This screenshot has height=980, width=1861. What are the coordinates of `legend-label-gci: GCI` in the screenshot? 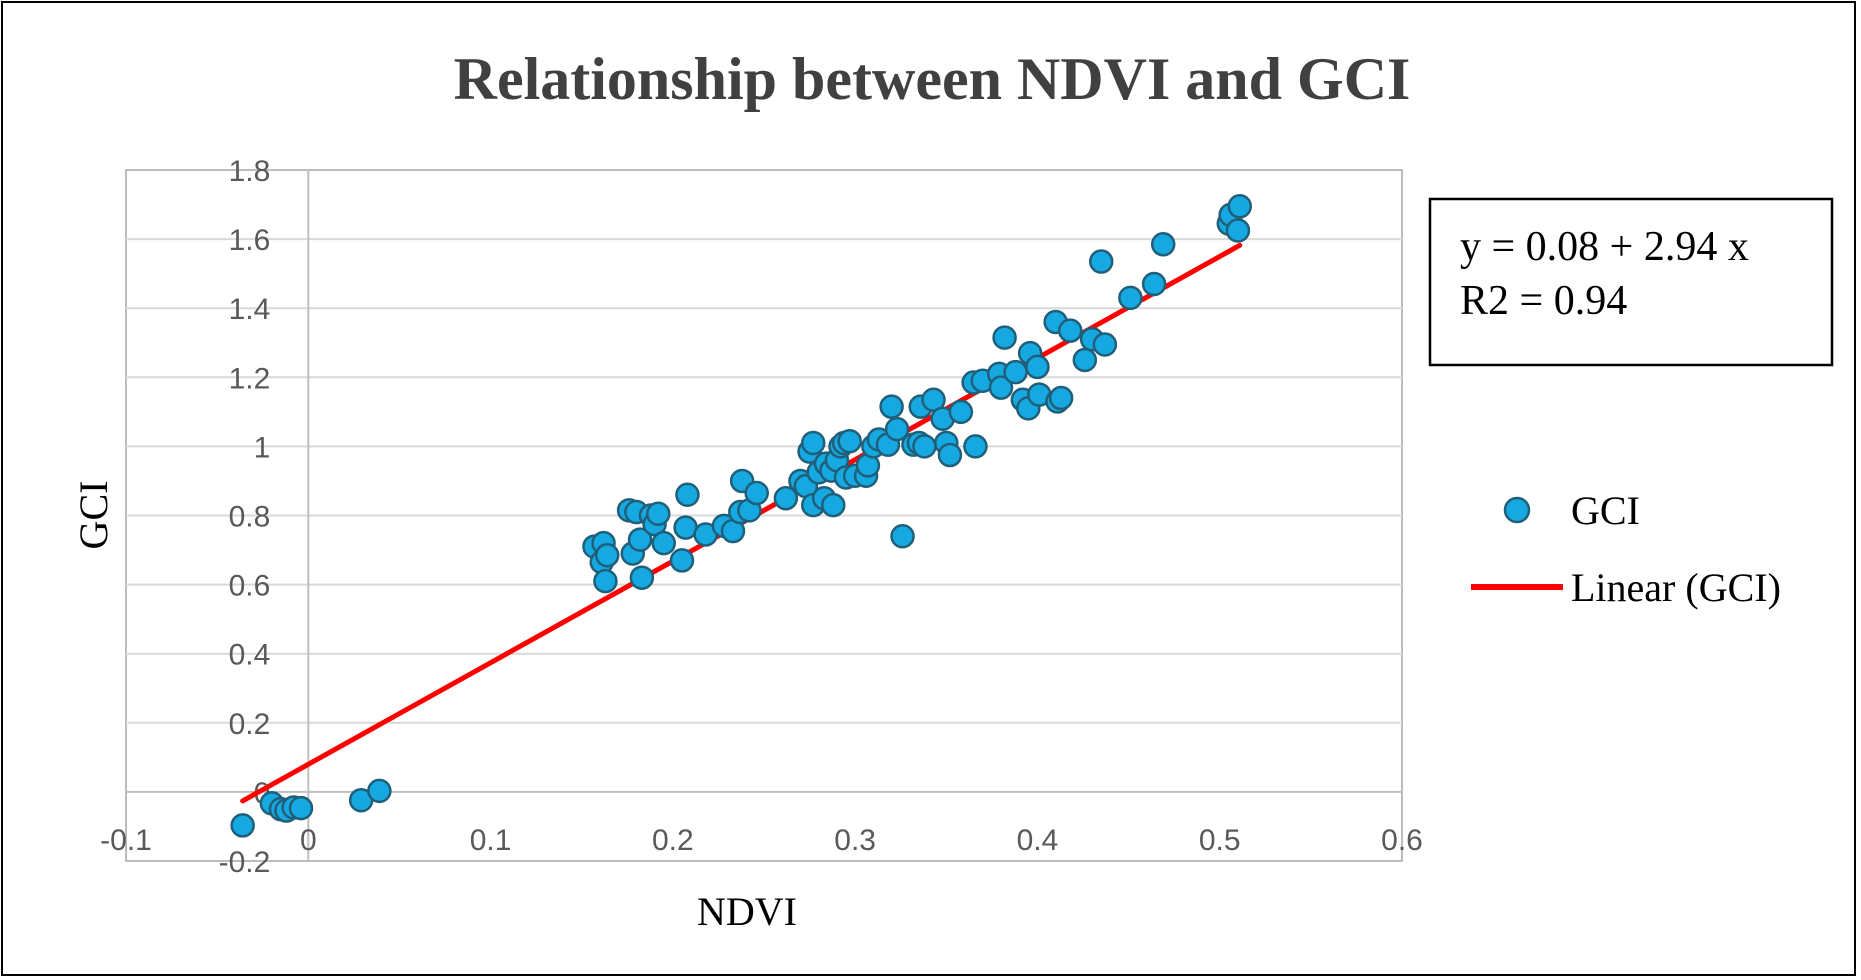 It's located at (1605, 510).